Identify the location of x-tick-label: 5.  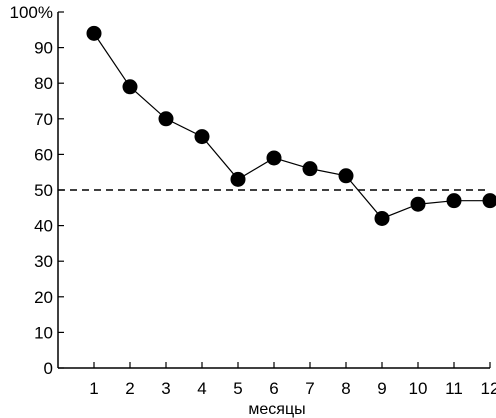
(237, 388).